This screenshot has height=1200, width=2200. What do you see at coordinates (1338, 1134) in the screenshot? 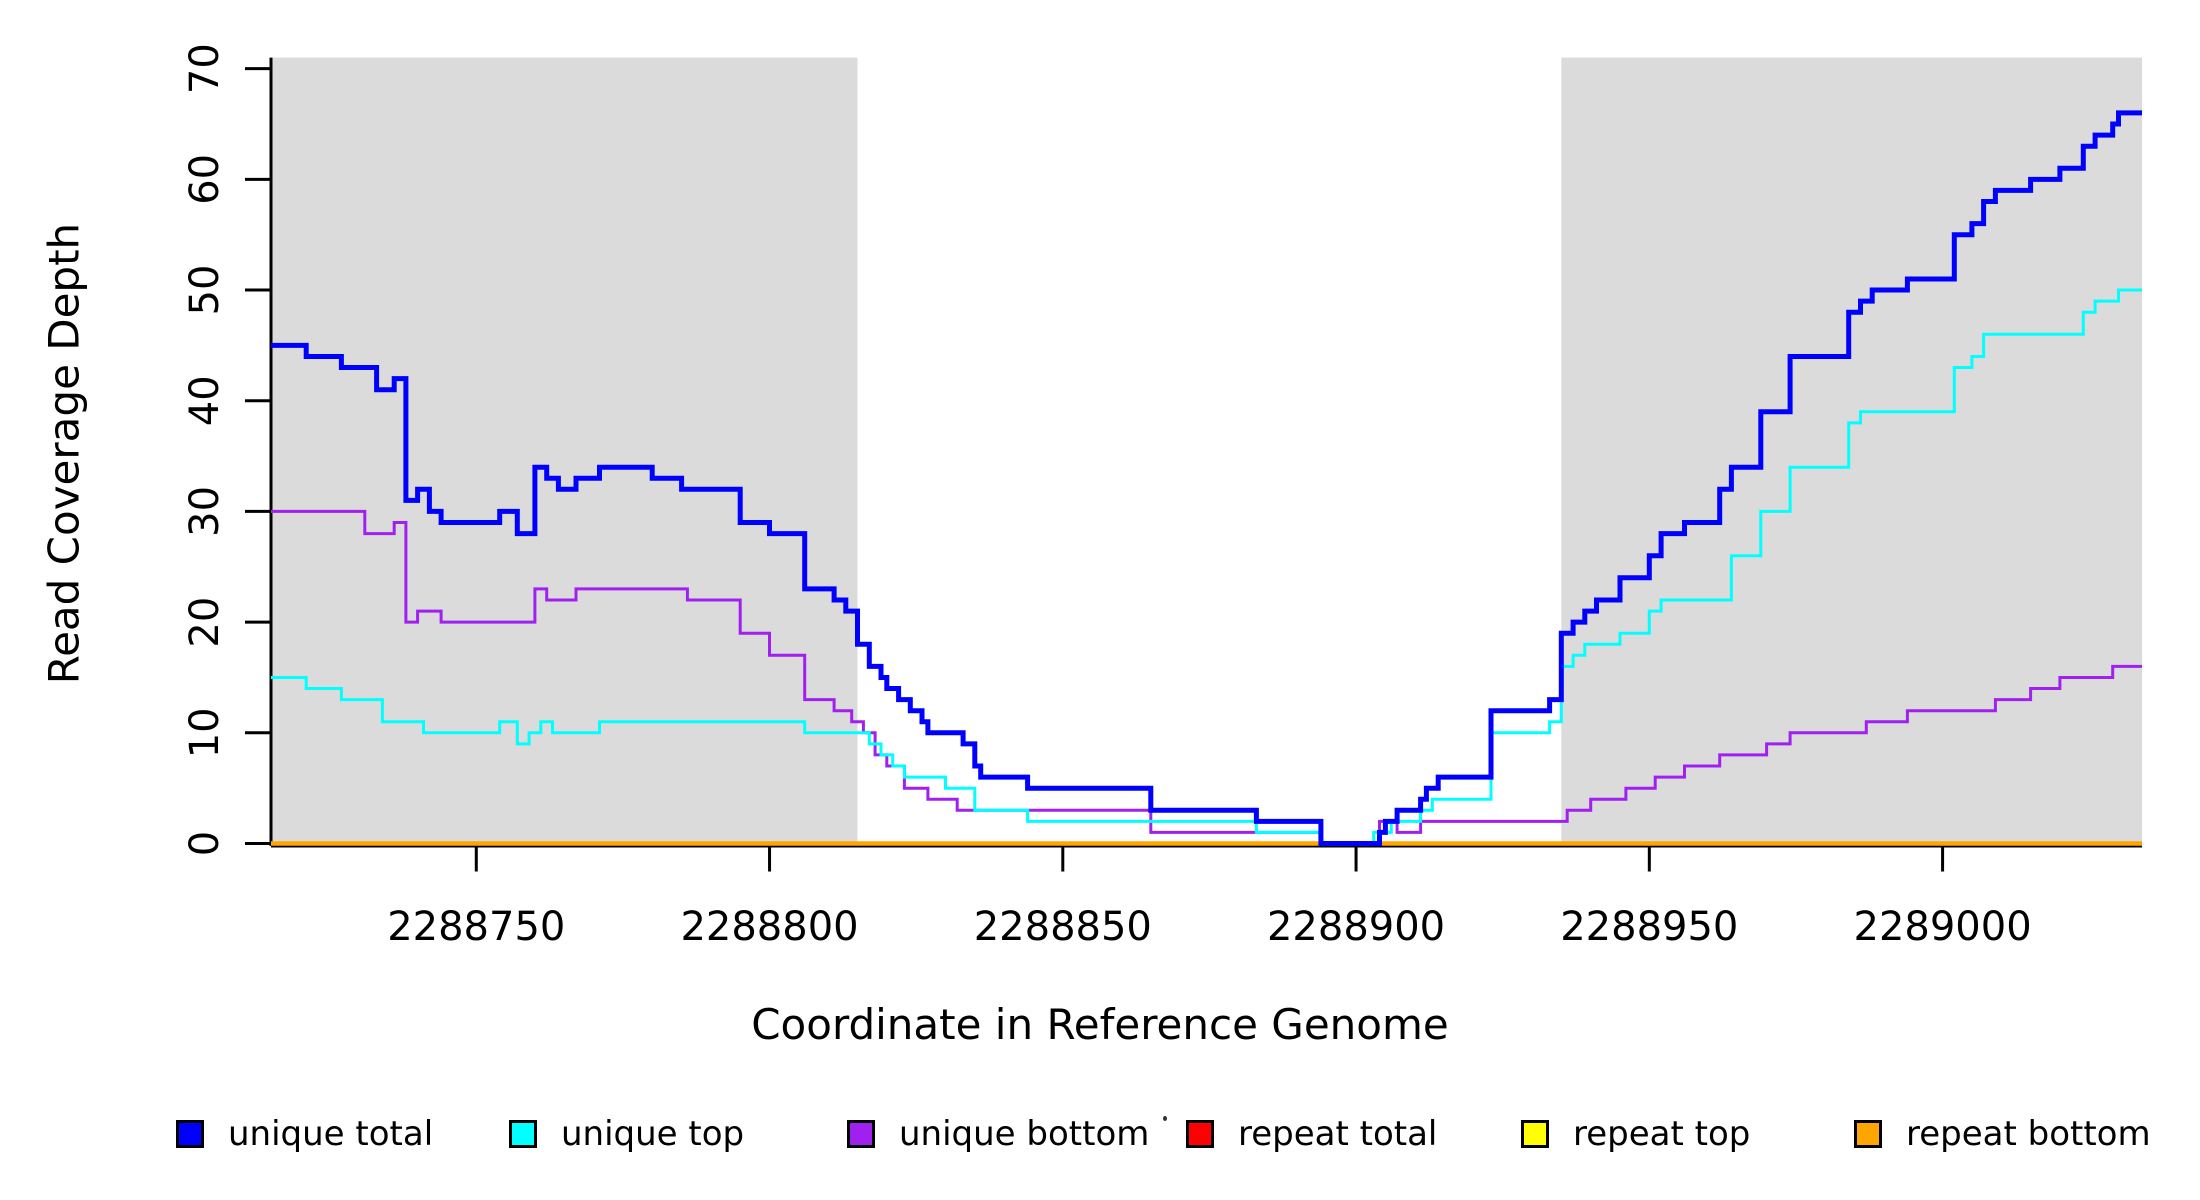
I see `legend-label: repeat total` at bounding box center [1338, 1134].